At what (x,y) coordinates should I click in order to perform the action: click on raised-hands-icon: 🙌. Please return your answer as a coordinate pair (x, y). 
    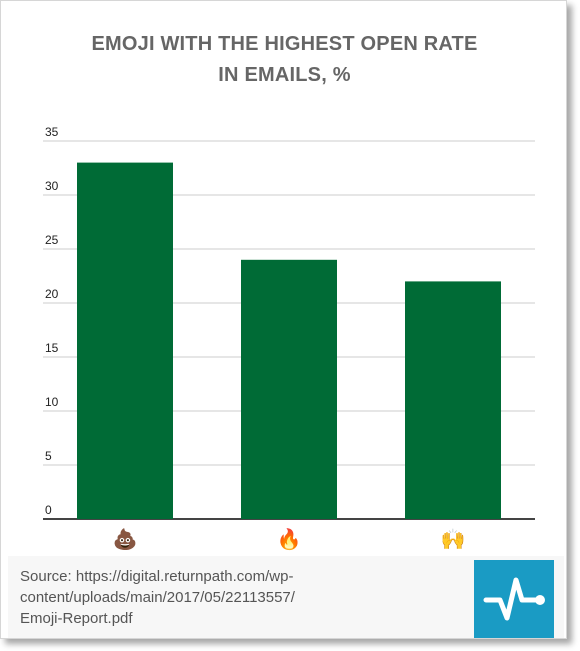
    Looking at the image, I should click on (453, 539).